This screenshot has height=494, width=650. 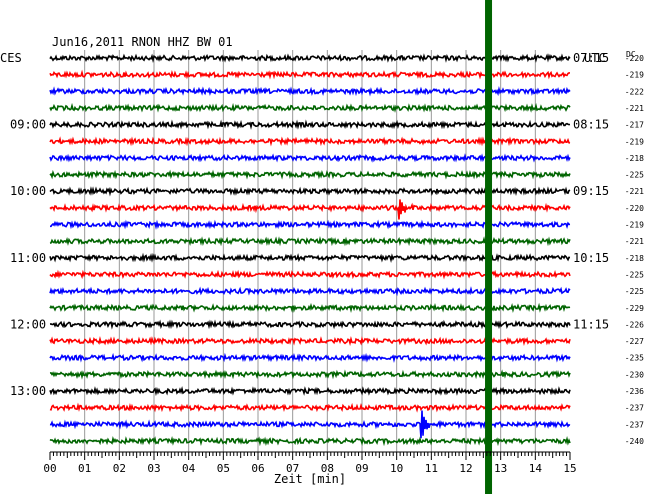 What do you see at coordinates (189, 468) in the screenshot?
I see `x-tick-label: 04` at bounding box center [189, 468].